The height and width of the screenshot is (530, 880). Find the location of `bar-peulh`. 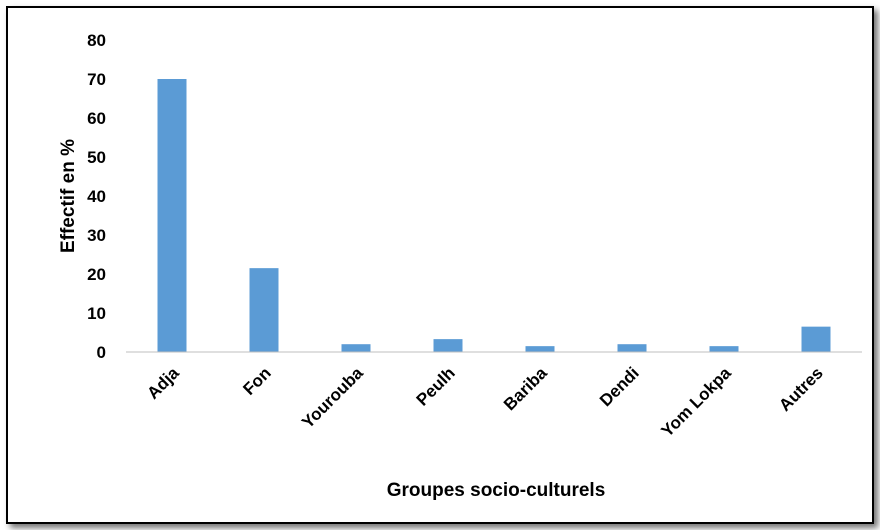

bar-peulh is located at coordinates (448, 345).